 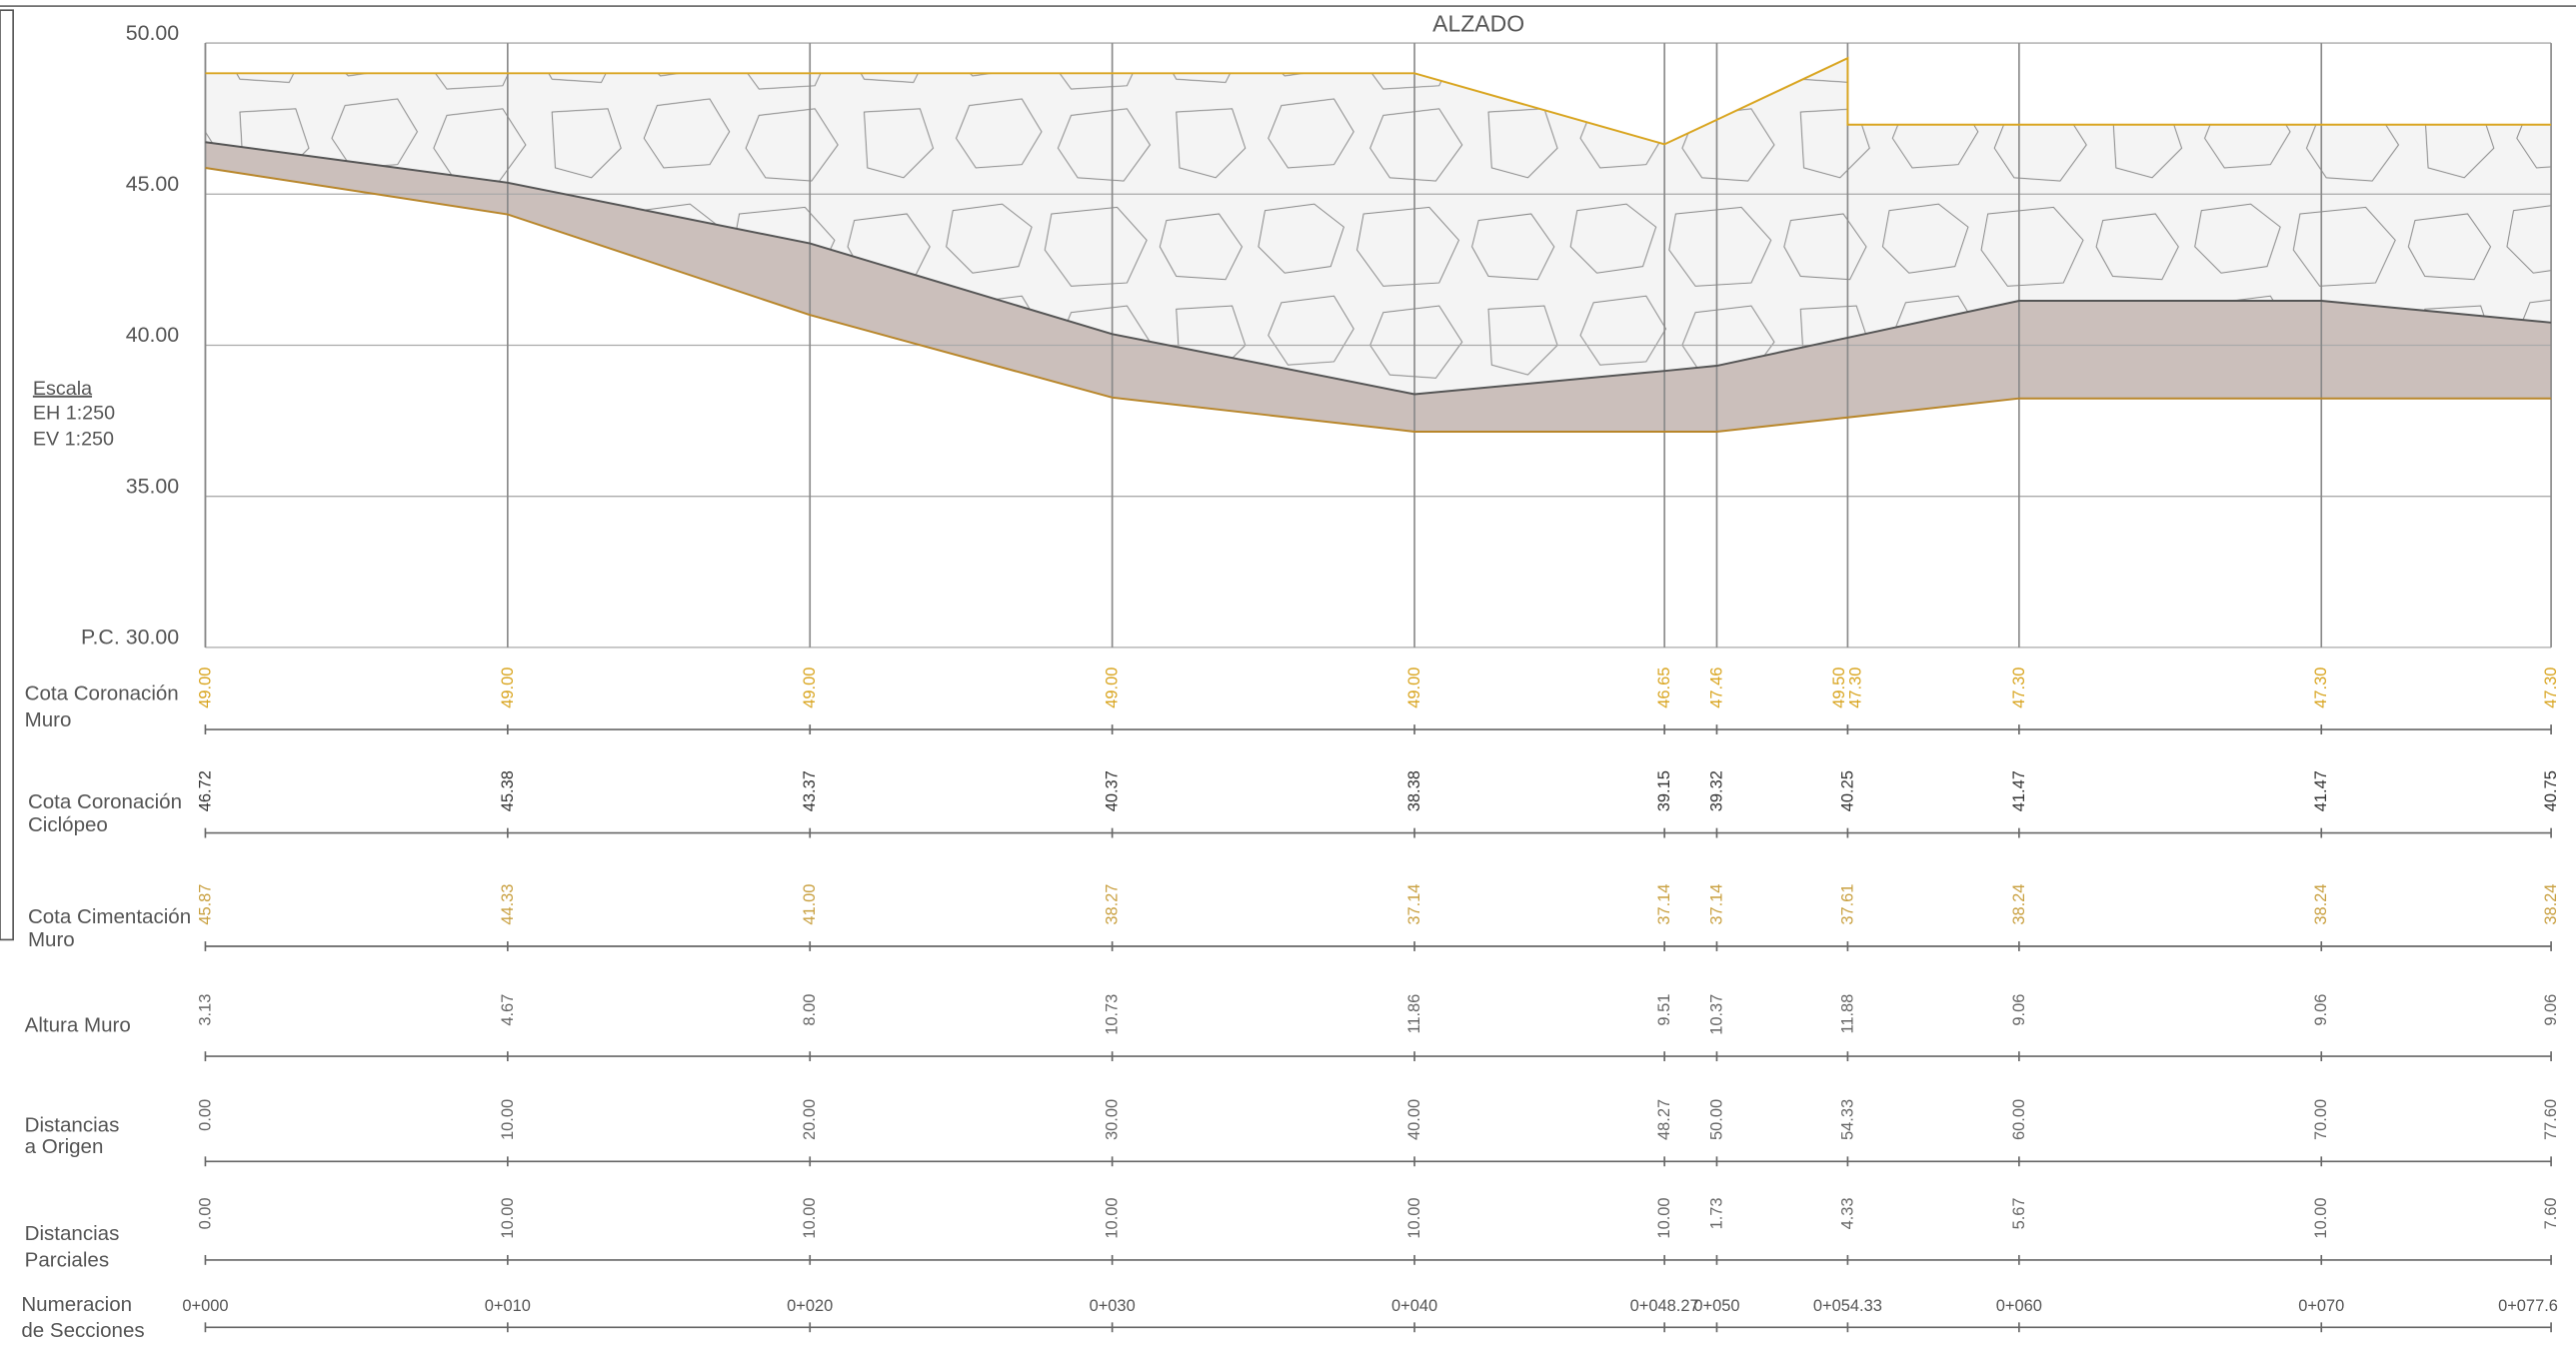 What do you see at coordinates (1664, 1010) in the screenshot?
I see `row-value: 9.51` at bounding box center [1664, 1010].